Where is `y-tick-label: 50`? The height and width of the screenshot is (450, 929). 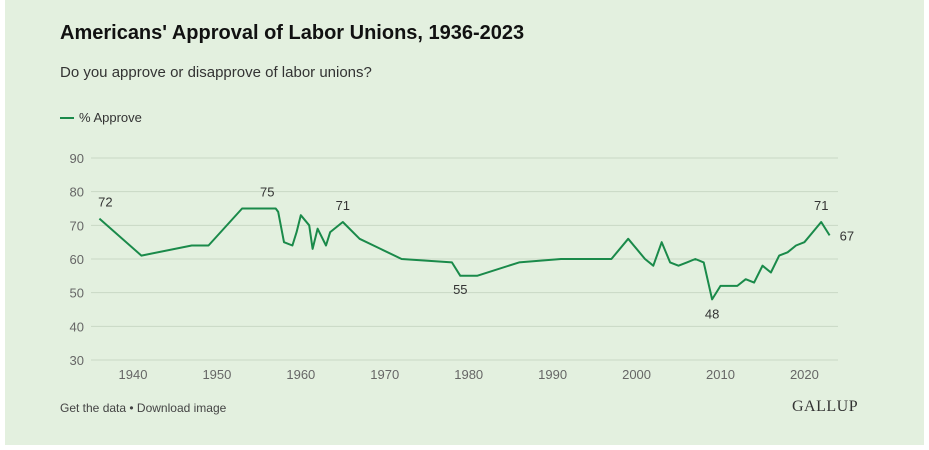 y-tick-label: 50 is located at coordinates (77, 293).